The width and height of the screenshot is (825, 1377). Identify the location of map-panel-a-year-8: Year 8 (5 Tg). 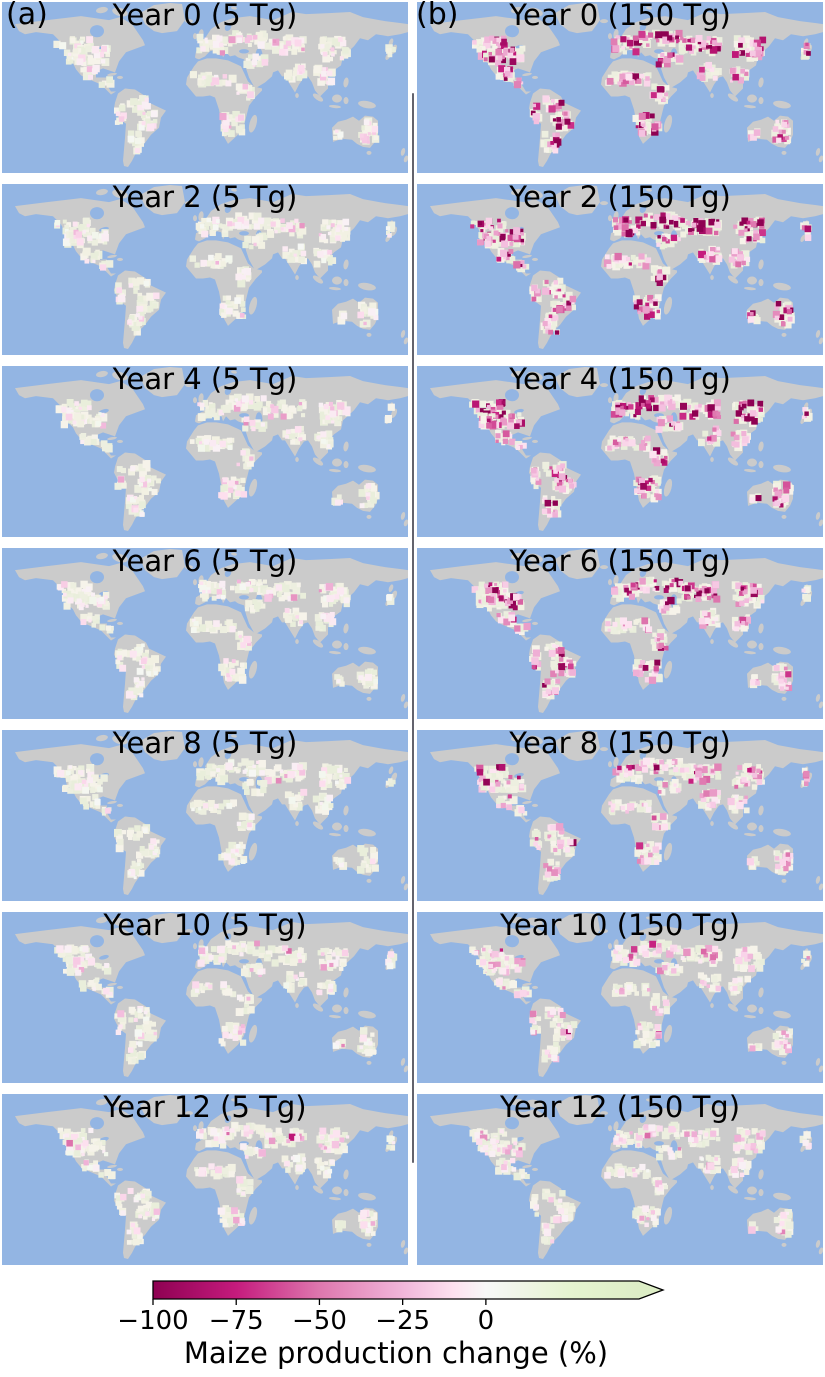
(205, 814).